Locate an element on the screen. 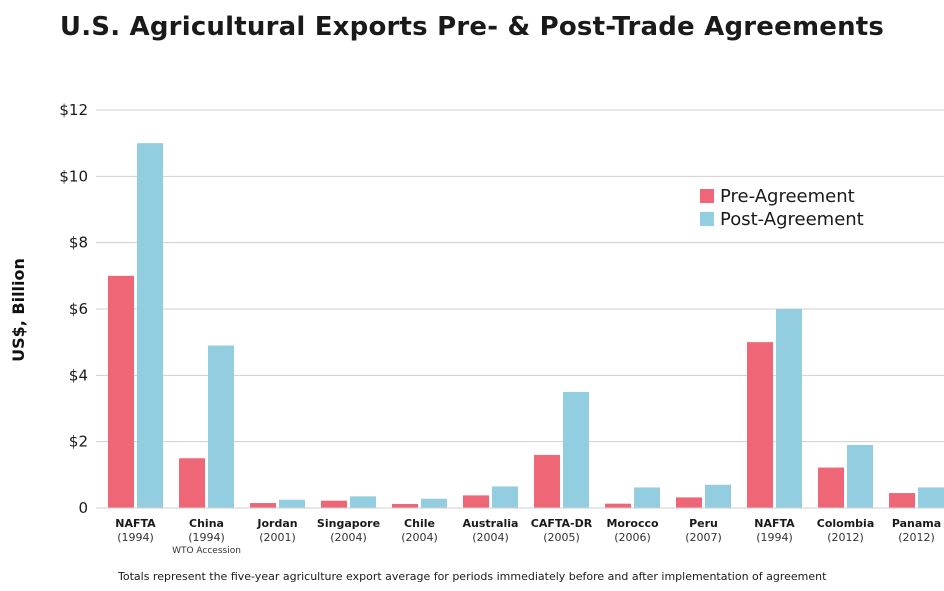 The height and width of the screenshot is (591, 944). x-tick-year: (2001) is located at coordinates (277, 537).